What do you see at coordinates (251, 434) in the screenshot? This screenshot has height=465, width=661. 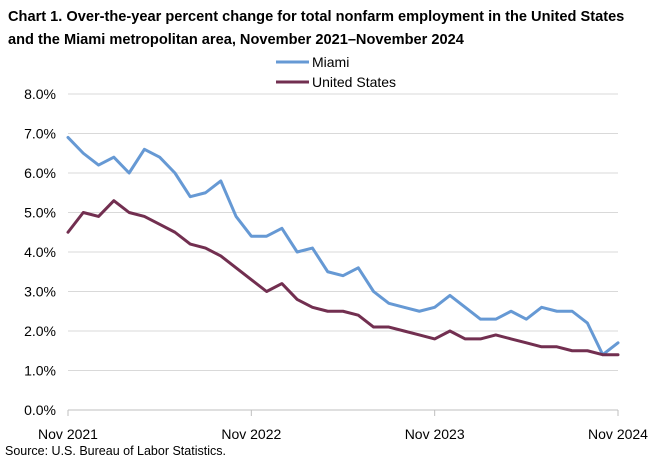 I see `x-tick-label: Nov 2022` at bounding box center [251, 434].